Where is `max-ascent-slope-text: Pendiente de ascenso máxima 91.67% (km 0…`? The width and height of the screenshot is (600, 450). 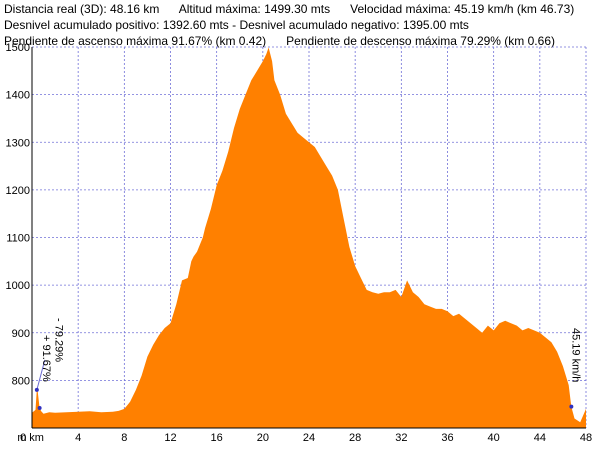 max-ascent-slope-text: Pendiente de ascenso máxima 91.67% (km 0… is located at coordinates (135, 41).